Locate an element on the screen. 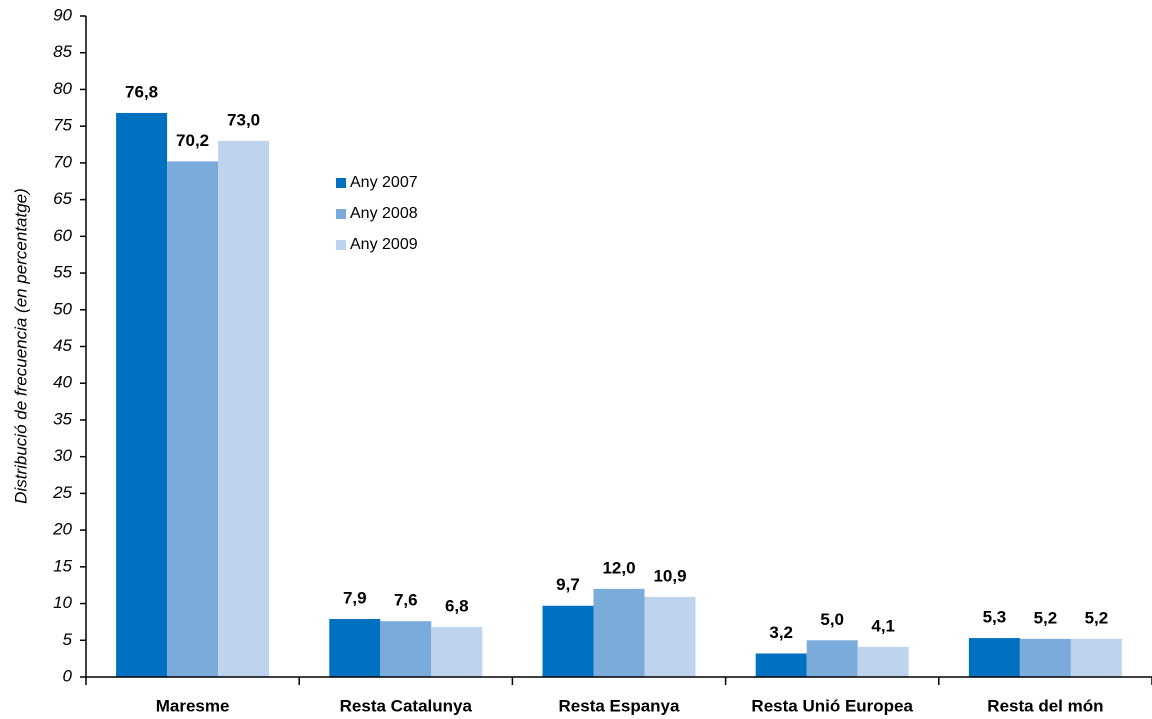 This screenshot has width=1152, height=719. y-tick-label: 70 is located at coordinates (62, 161).